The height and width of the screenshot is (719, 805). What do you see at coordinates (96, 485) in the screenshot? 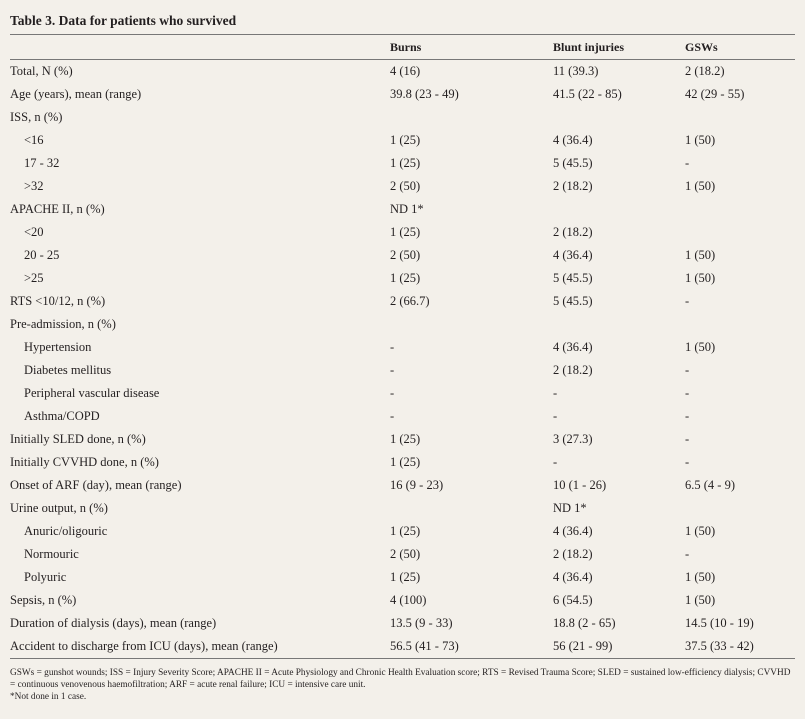
I see `row-label: Onset of ARF (day), mean (range)` at bounding box center [96, 485].